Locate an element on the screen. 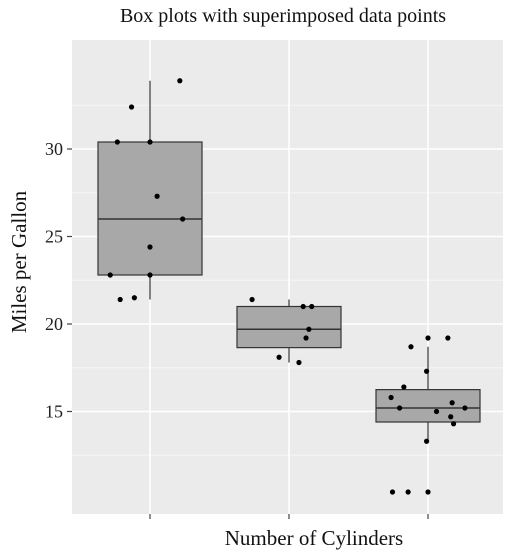 The height and width of the screenshot is (555, 515). chart-title: Box plots with superimposed data points is located at coordinates (283, 16).